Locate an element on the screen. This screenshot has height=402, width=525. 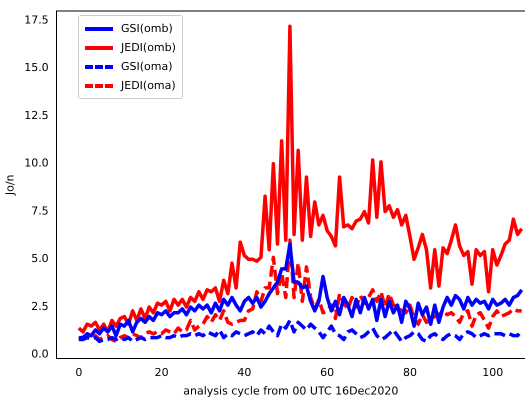
y-tick-label: 7.5 is located at coordinates (40, 211).